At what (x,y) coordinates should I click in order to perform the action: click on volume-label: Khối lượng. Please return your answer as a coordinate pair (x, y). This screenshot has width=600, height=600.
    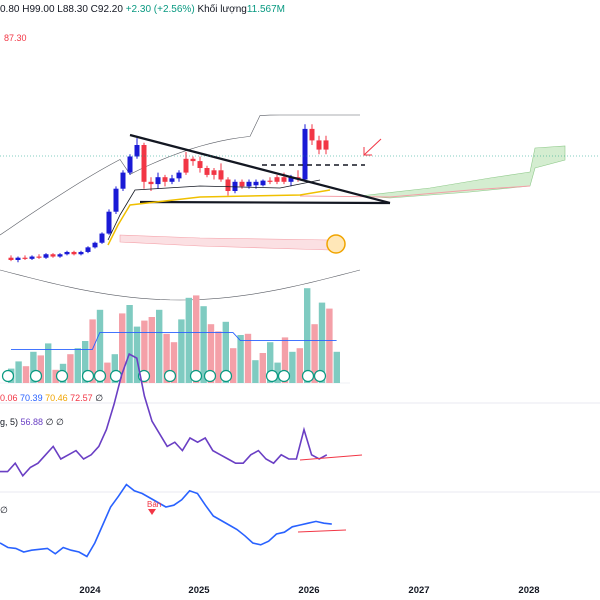
    Looking at the image, I should click on (222, 9).